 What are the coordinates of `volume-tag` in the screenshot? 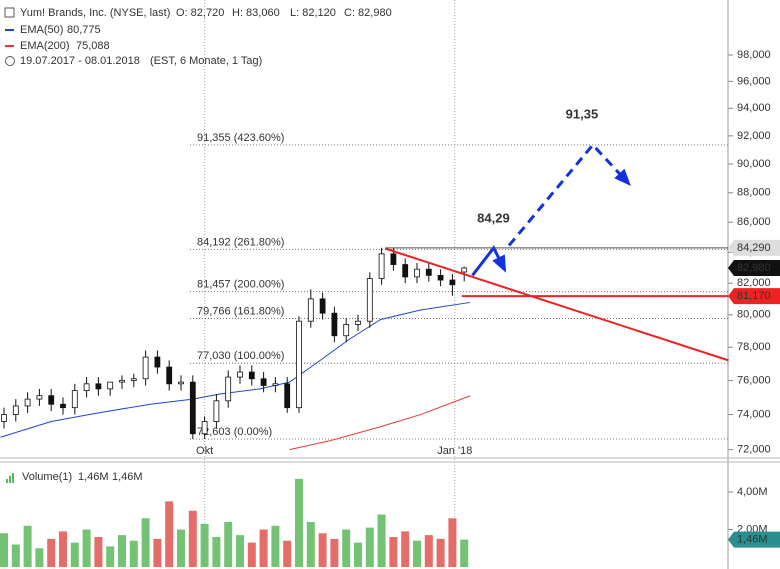 It's located at (754, 539).